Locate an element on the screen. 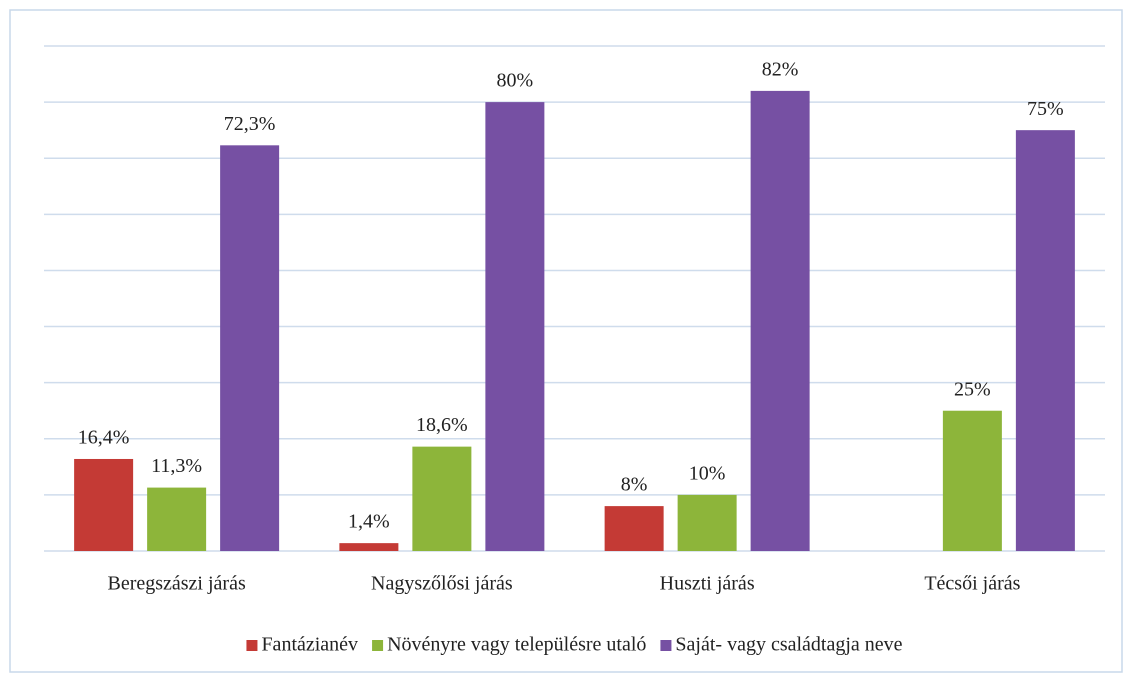  legend-label: Növényre vagy településre utaló is located at coordinates (516, 645).